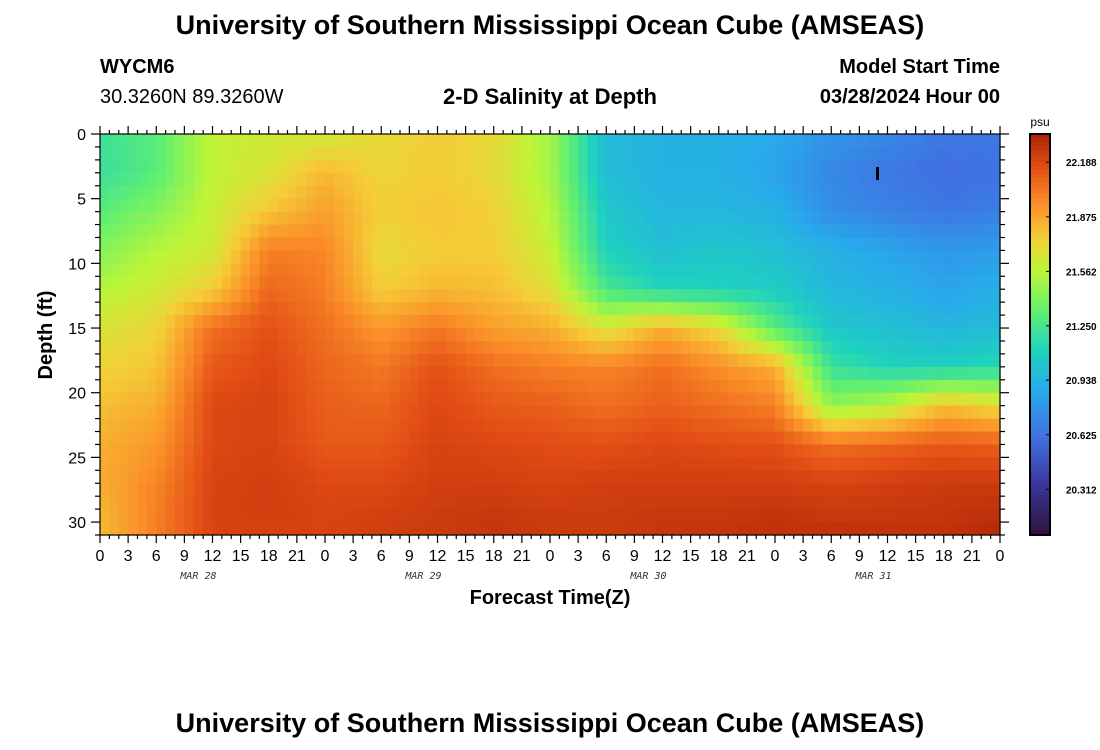 The image size is (1100, 750). What do you see at coordinates (550, 96) in the screenshot?
I see `chart-subtitle: 2-D Salinity at Depth` at bounding box center [550, 96].